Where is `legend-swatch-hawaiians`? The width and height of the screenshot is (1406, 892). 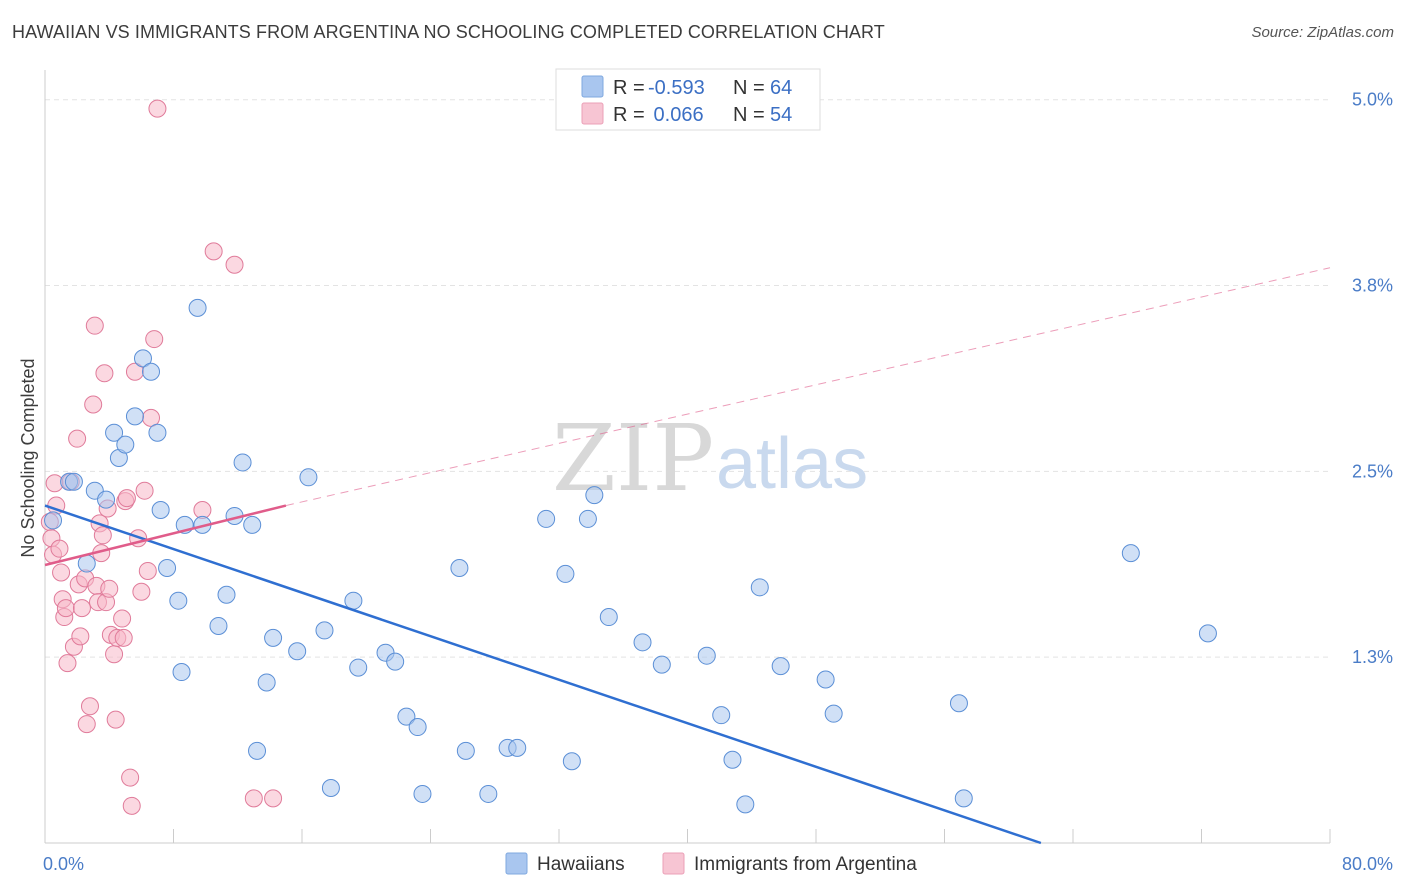
legend-swatch-hawaiians is located at coordinates (592, 86).